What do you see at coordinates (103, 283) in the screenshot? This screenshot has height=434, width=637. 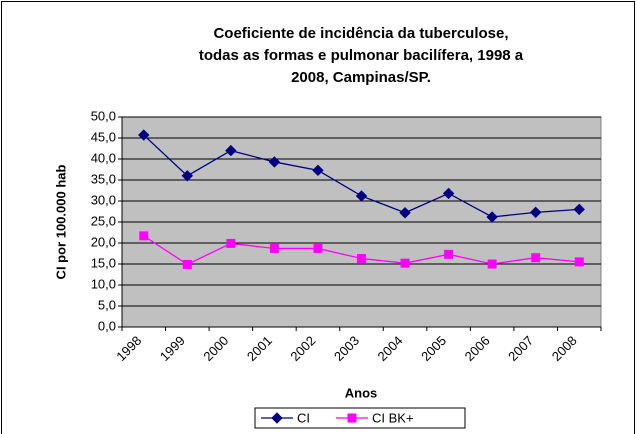 I see `y-tick-label: 10,0` at bounding box center [103, 283].